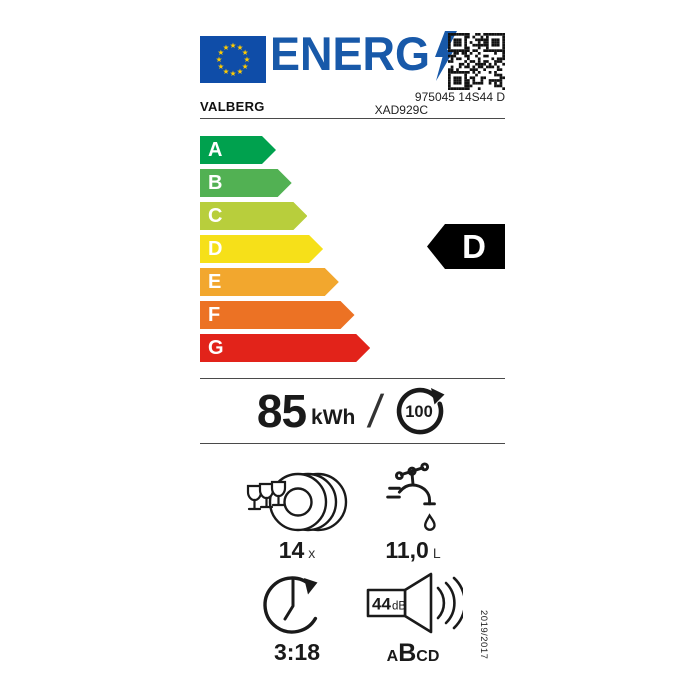  What do you see at coordinates (483, 635) in the screenshot?
I see `regulation-number: 2019/2017` at bounding box center [483, 635].